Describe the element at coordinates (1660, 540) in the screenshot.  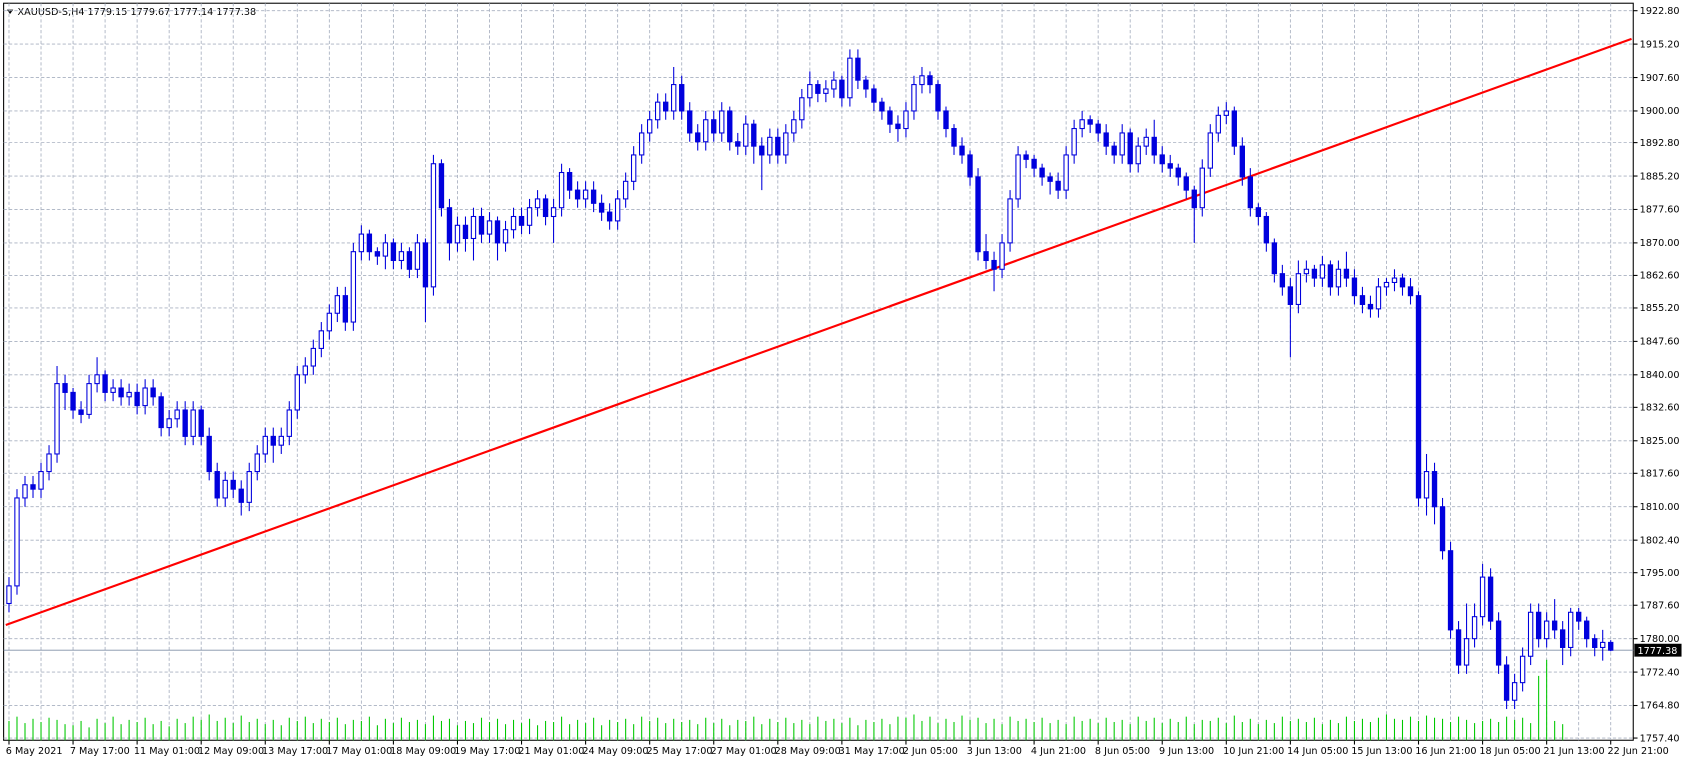
I see `y-tick-label: 1802.40` at that location.